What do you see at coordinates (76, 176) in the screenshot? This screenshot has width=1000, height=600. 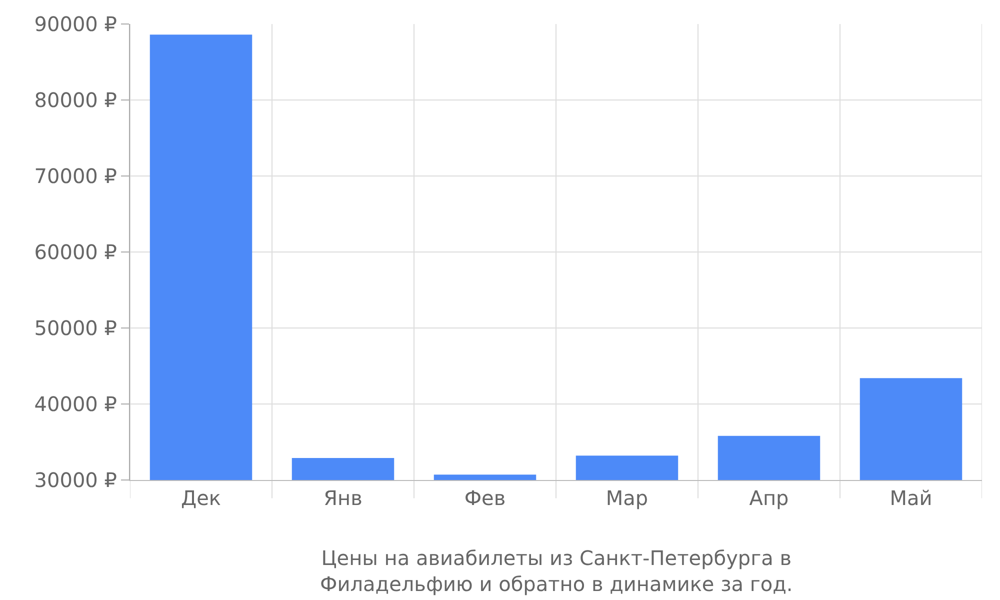 I see `y-tick-label: 70000 ₽` at bounding box center [76, 176].